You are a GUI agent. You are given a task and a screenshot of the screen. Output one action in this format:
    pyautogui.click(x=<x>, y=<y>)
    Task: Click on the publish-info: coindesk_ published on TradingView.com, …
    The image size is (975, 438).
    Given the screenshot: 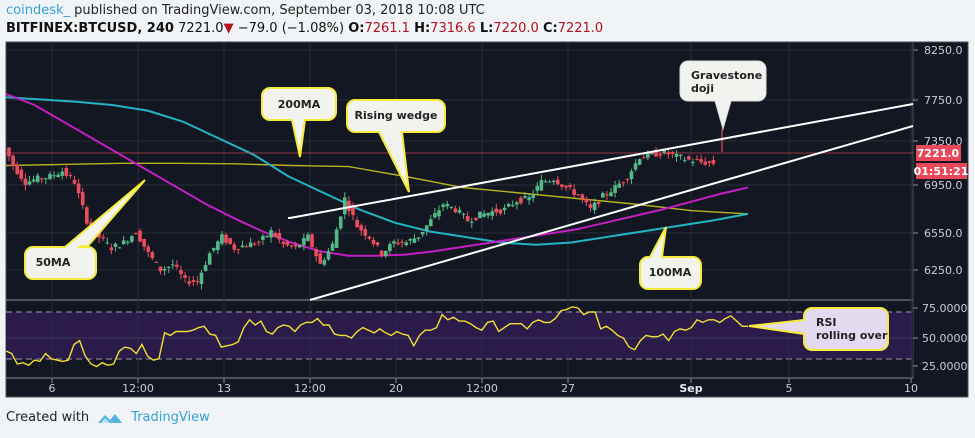 What is the action you would take?
    pyautogui.click(x=245, y=10)
    